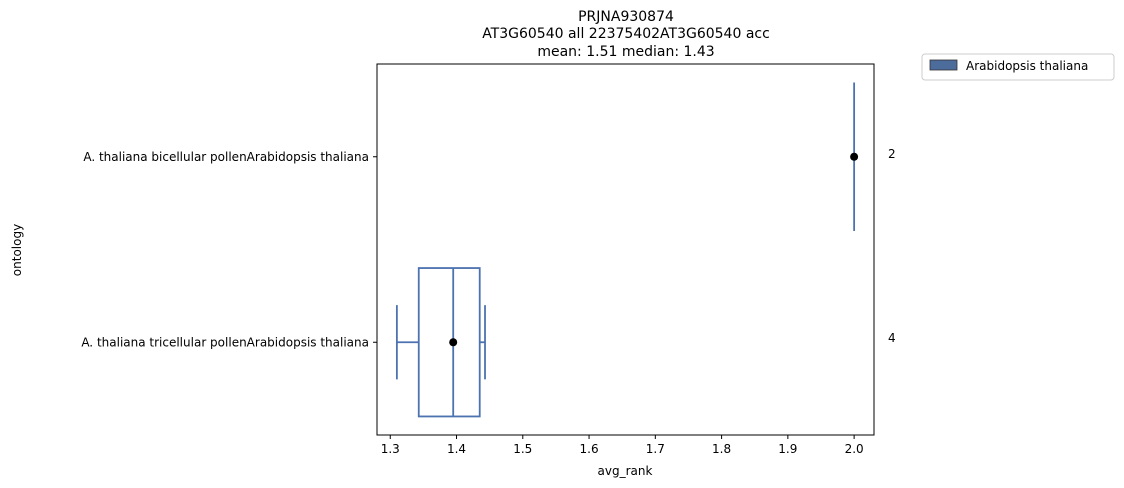  What do you see at coordinates (589, 449) in the screenshot?
I see `x-tick-label: 1.6` at bounding box center [589, 449].